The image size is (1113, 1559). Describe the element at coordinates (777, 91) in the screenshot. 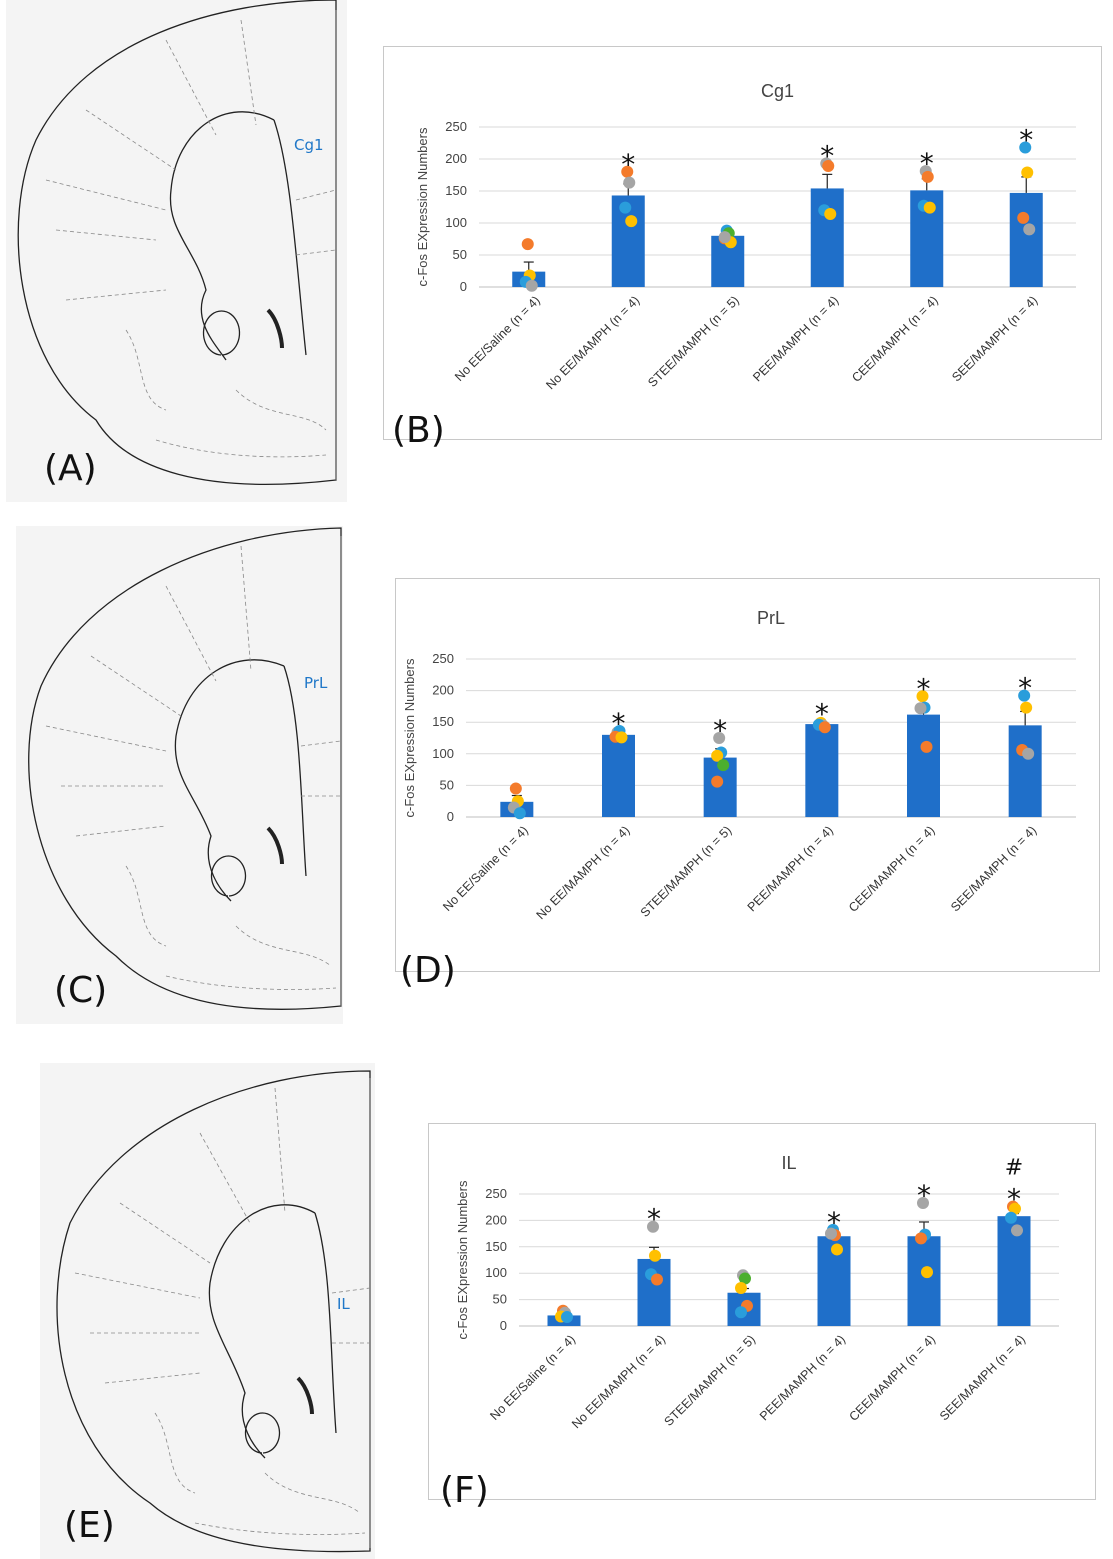

I see `chart-title: Cg1` at that location.